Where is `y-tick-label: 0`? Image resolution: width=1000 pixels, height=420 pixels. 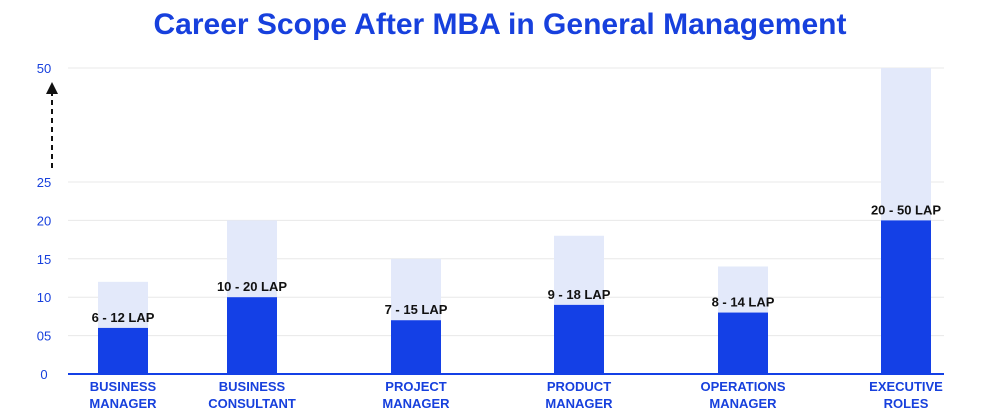
y-tick-label: 0 is located at coordinates (43, 374).